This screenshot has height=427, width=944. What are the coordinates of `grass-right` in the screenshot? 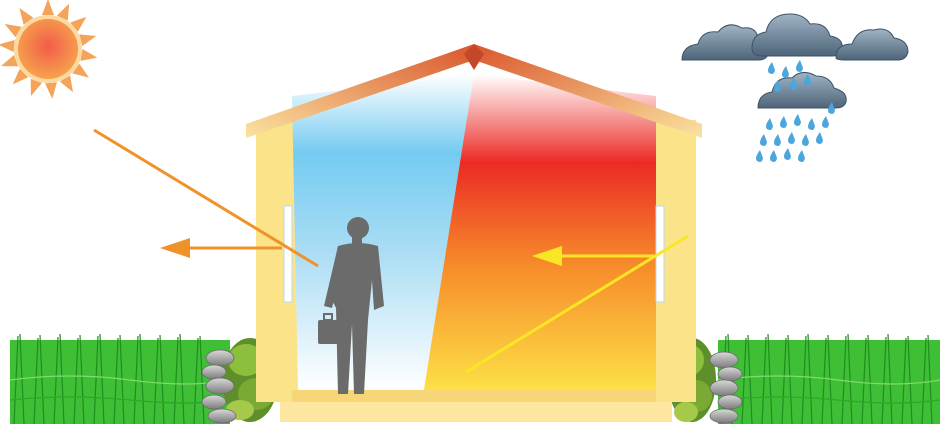 It's located at (829, 379).